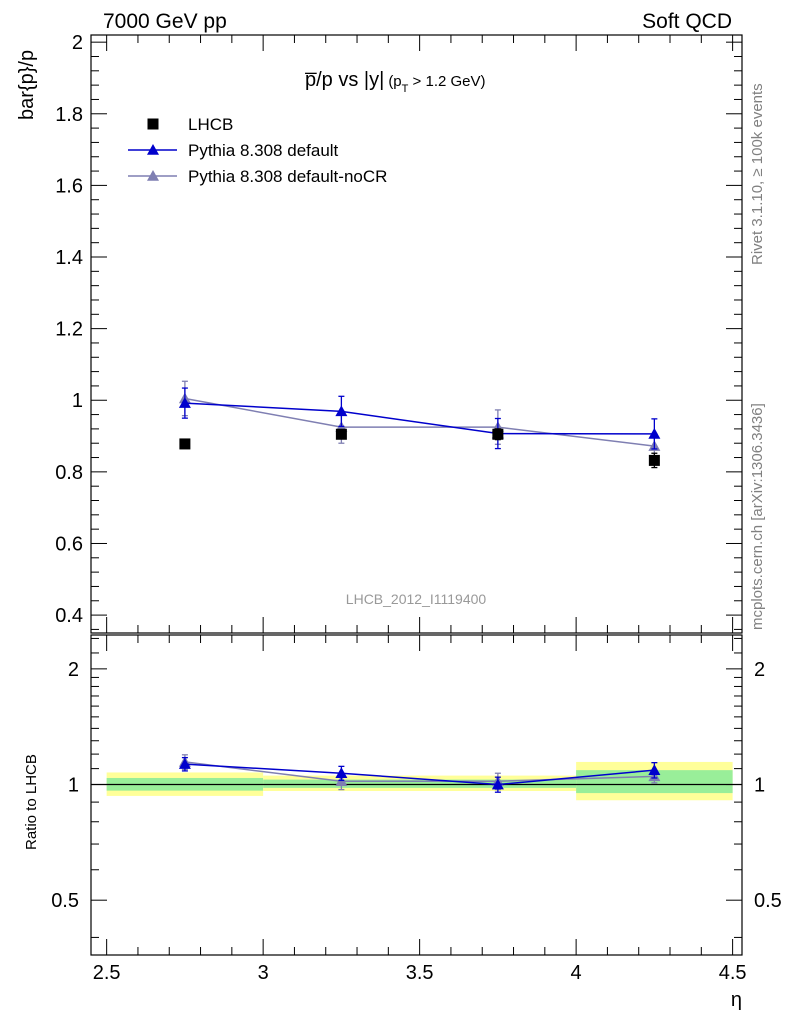 The width and height of the screenshot is (786, 1024). Describe the element at coordinates (757, 516) in the screenshot. I see `mcplots-reference-label: mcplots.cern.ch [arXiv:1306.3436]` at that location.